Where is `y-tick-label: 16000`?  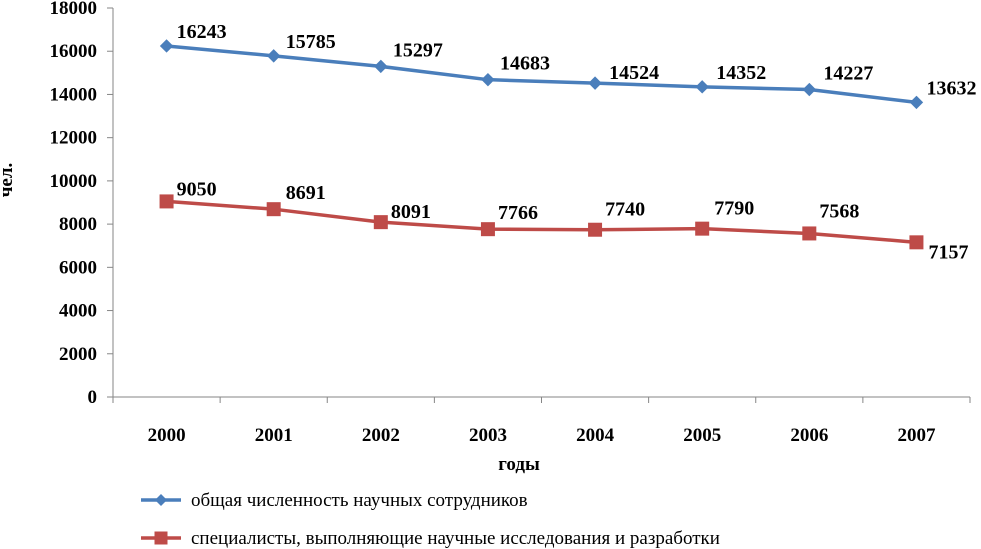 y-tick-label: 16000 is located at coordinates (74, 51).